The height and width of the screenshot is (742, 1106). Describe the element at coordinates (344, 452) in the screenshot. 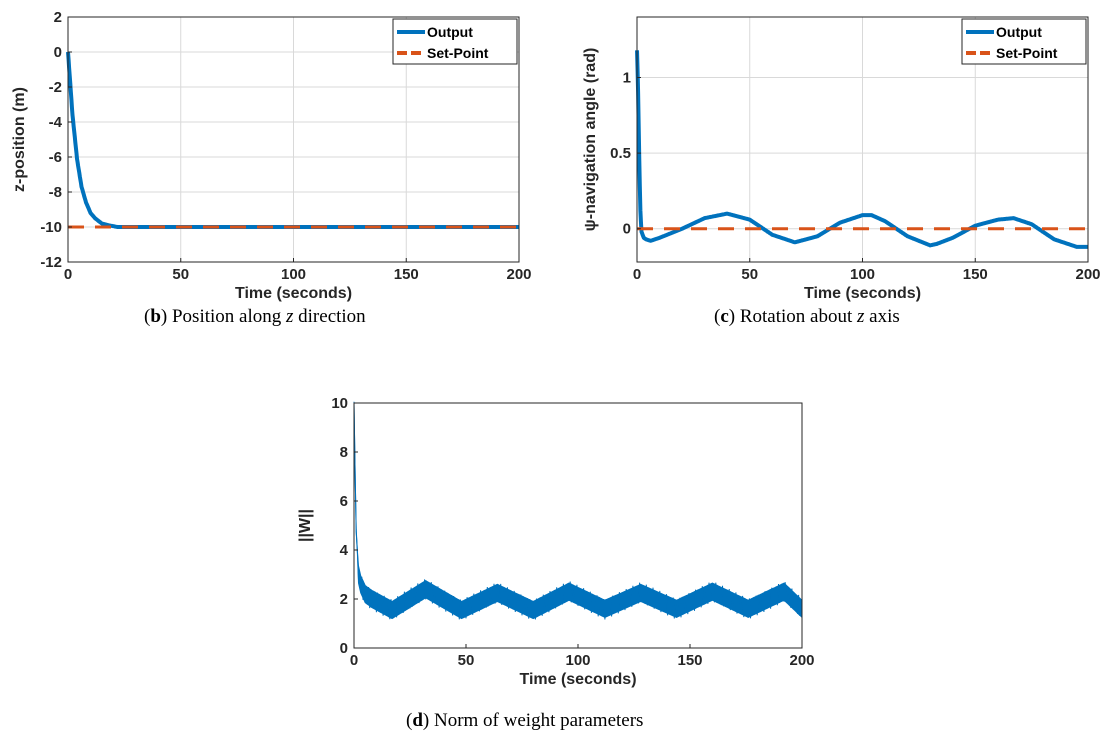

I see `y-tick-label: 8` at that location.